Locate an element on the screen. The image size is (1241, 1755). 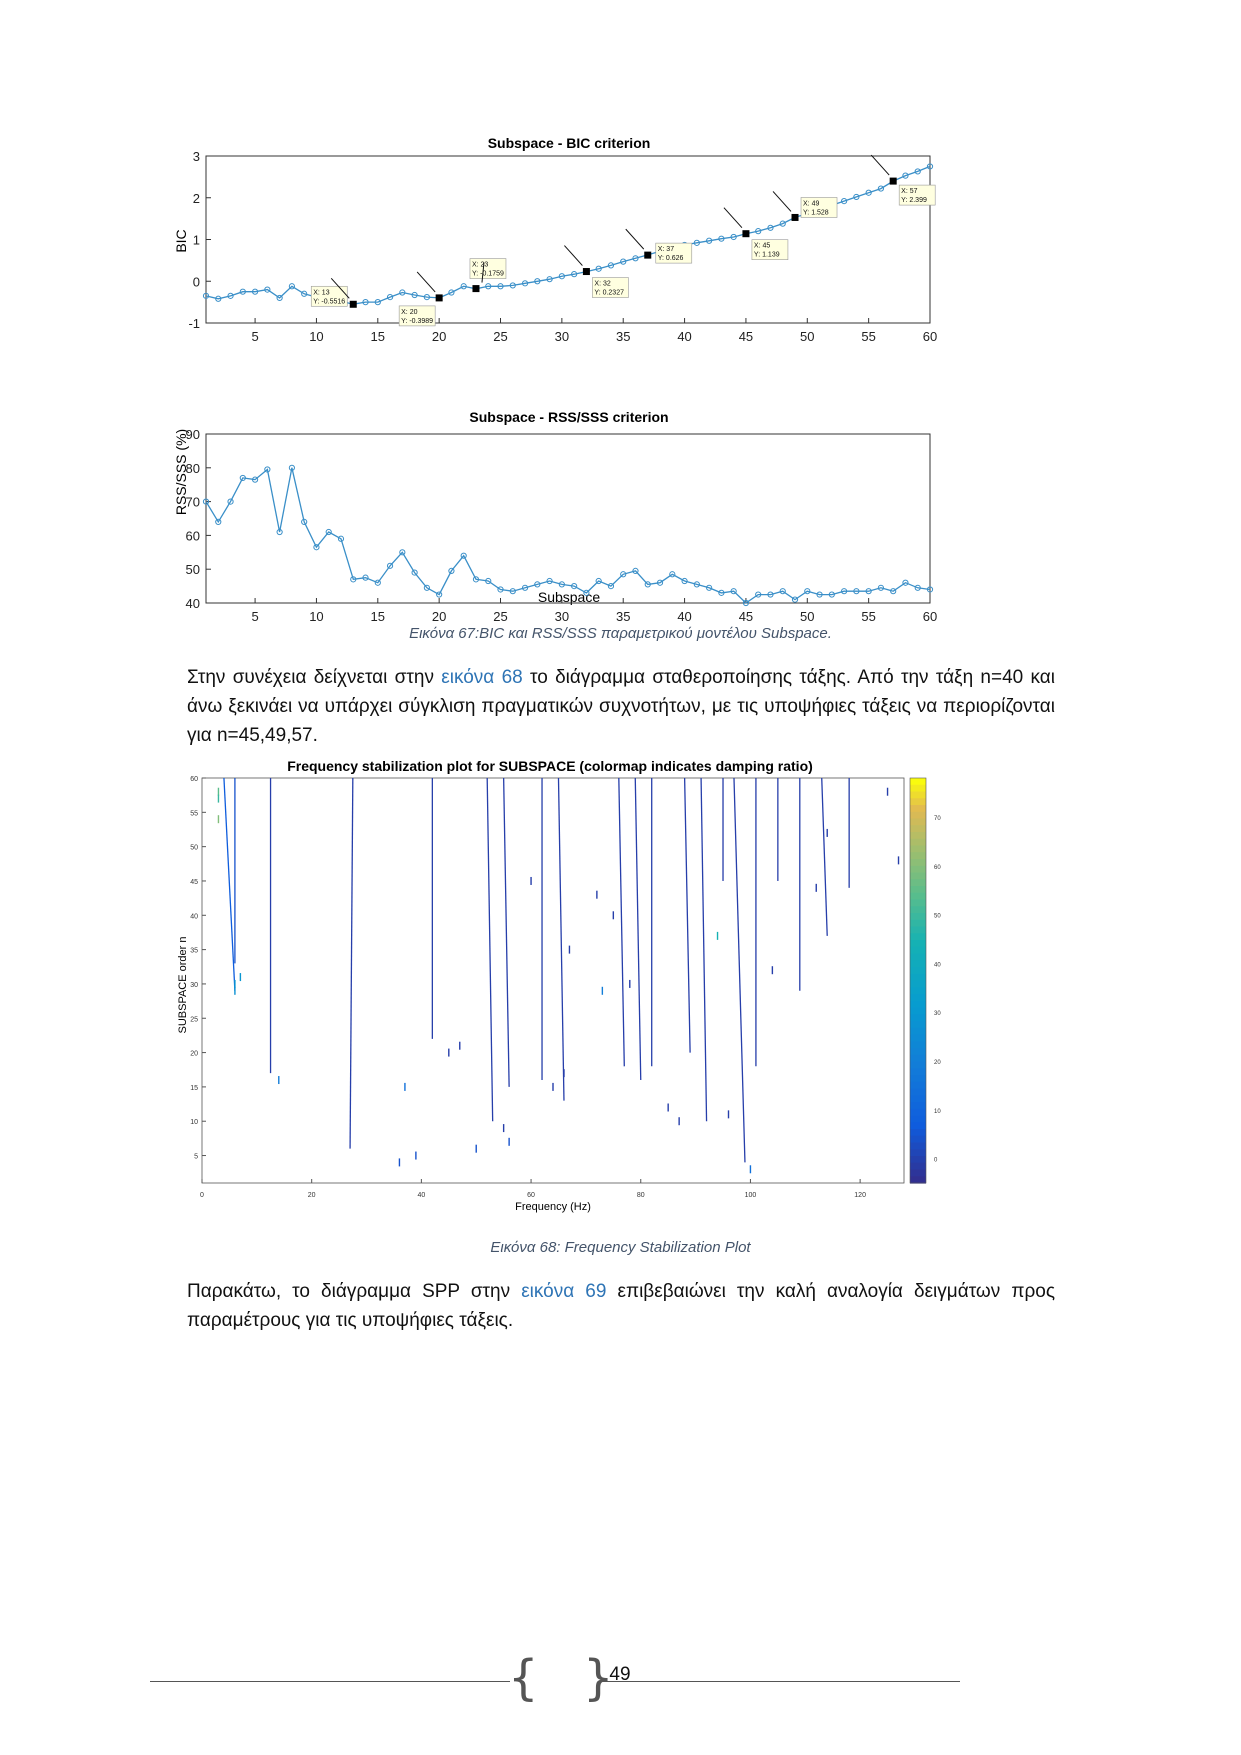
figure-69-link: εικόνα 69 is located at coordinates (564, 1291).